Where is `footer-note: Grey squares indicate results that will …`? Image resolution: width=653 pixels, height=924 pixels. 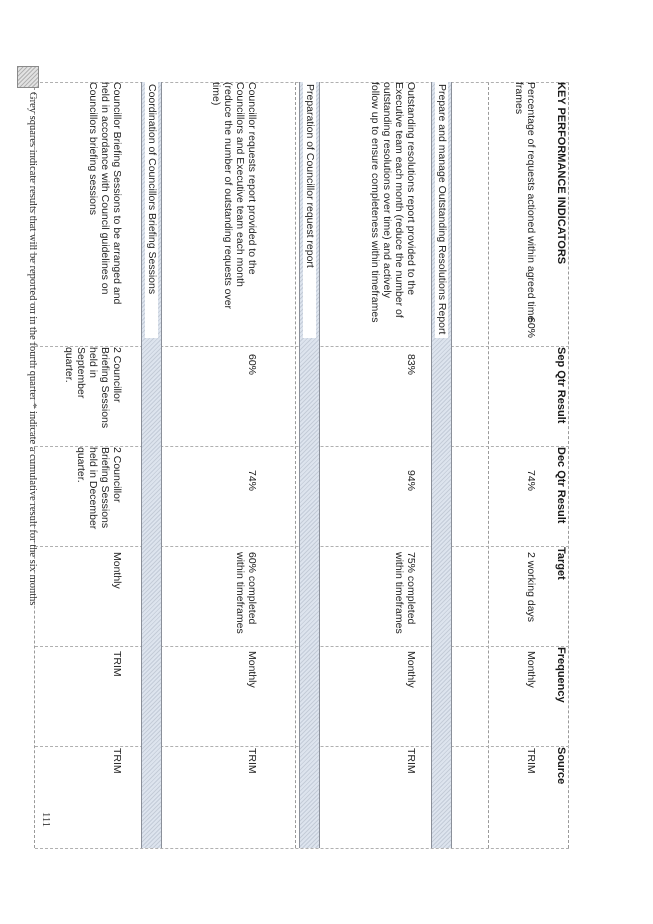 footer-note: Grey squares indicate results that will … is located at coordinates (32, 349).